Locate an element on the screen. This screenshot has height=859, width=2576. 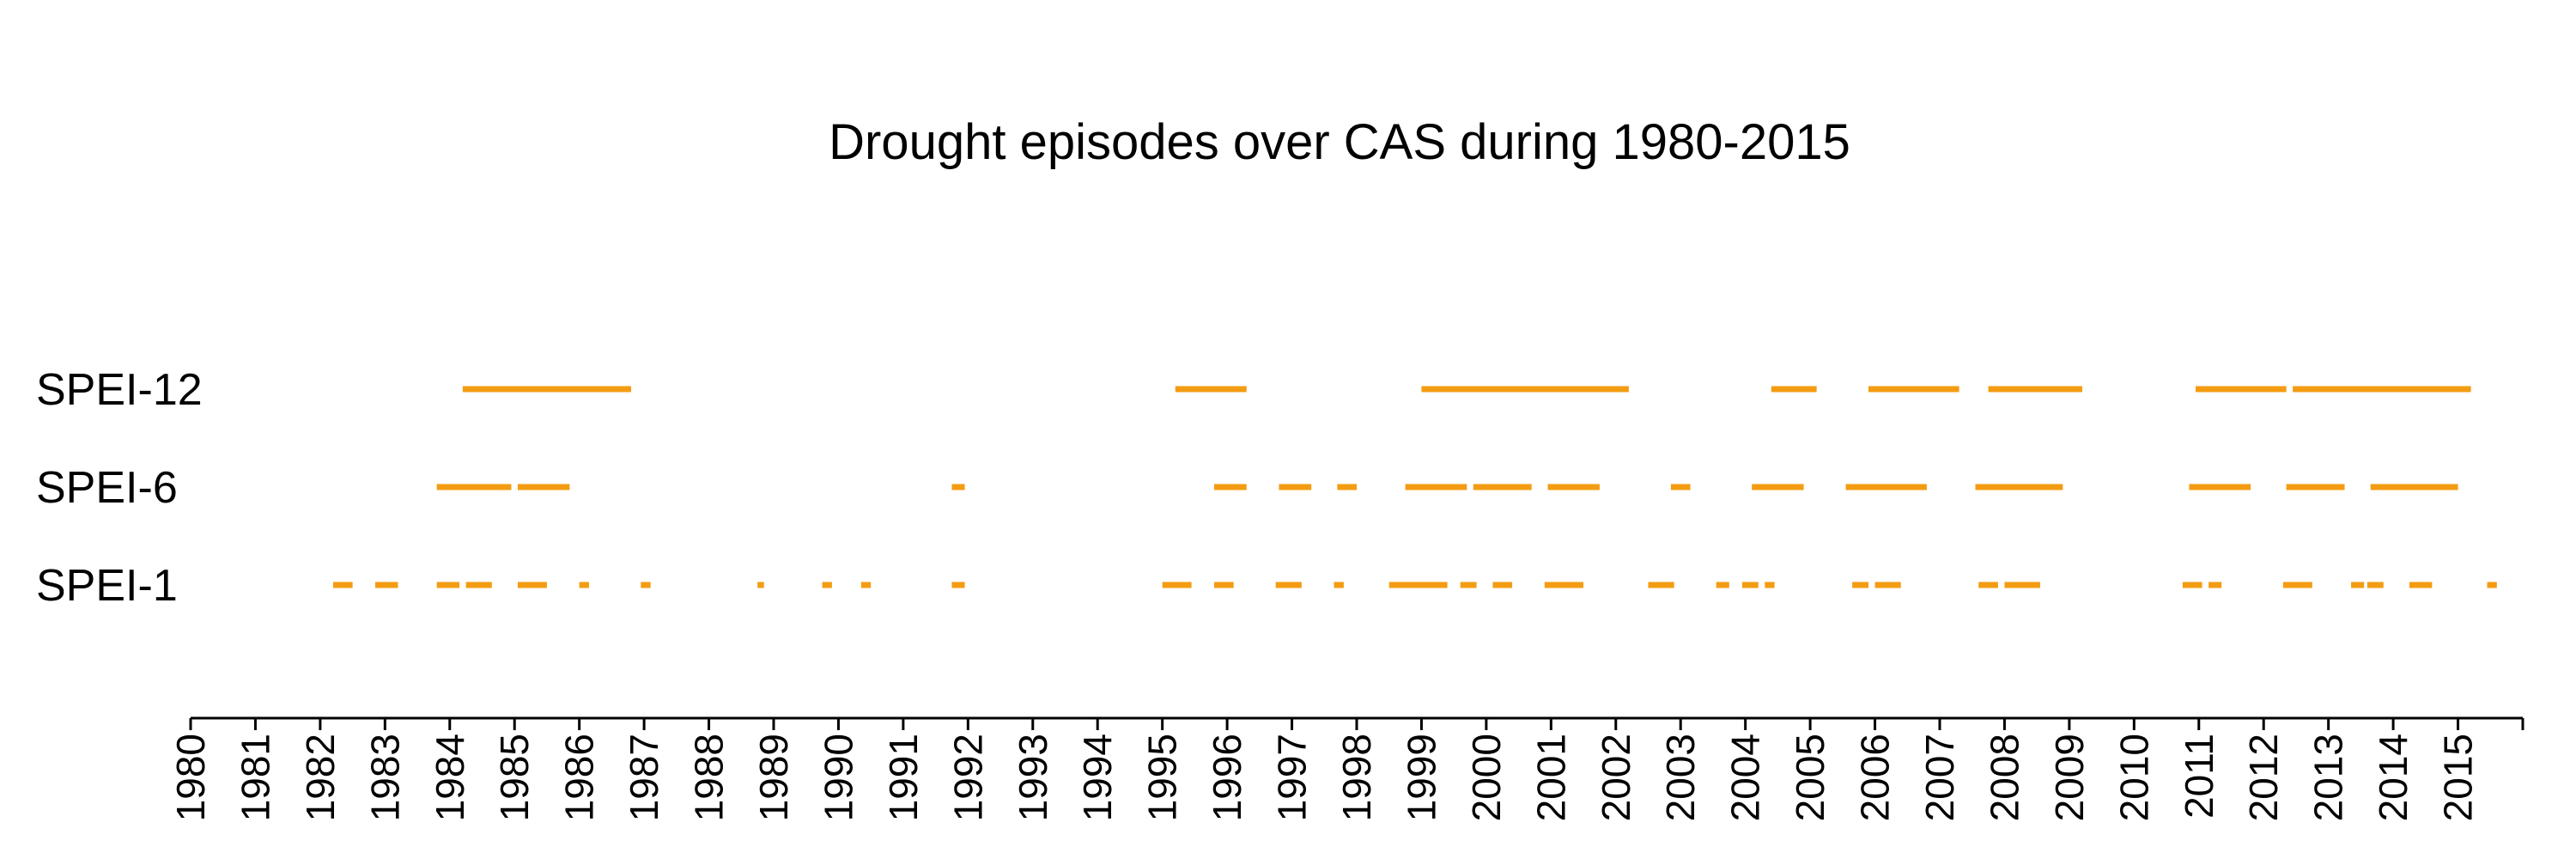
x-tick-label-1994: 1994 is located at coordinates (1097, 778).